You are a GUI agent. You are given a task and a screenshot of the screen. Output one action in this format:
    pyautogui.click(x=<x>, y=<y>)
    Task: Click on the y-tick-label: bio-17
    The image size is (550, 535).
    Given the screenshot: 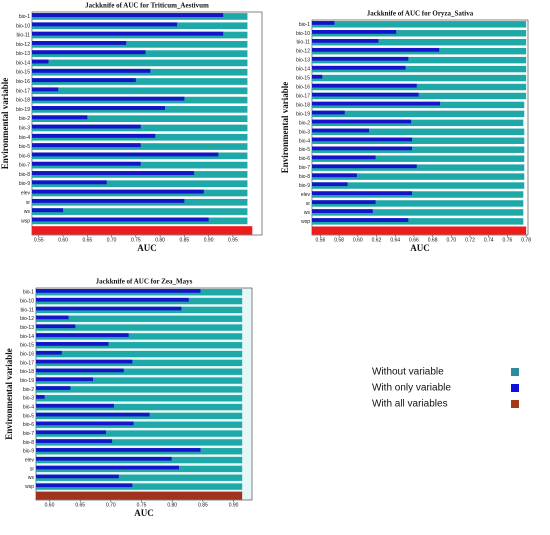 What is the action you would take?
    pyautogui.click(x=23, y=91)
    